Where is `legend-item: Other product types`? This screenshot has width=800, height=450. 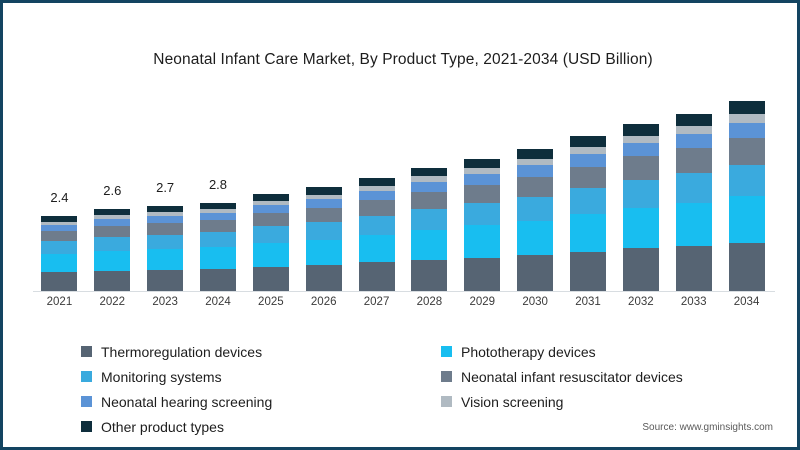 legend-item: Other product types is located at coordinates (176, 426).